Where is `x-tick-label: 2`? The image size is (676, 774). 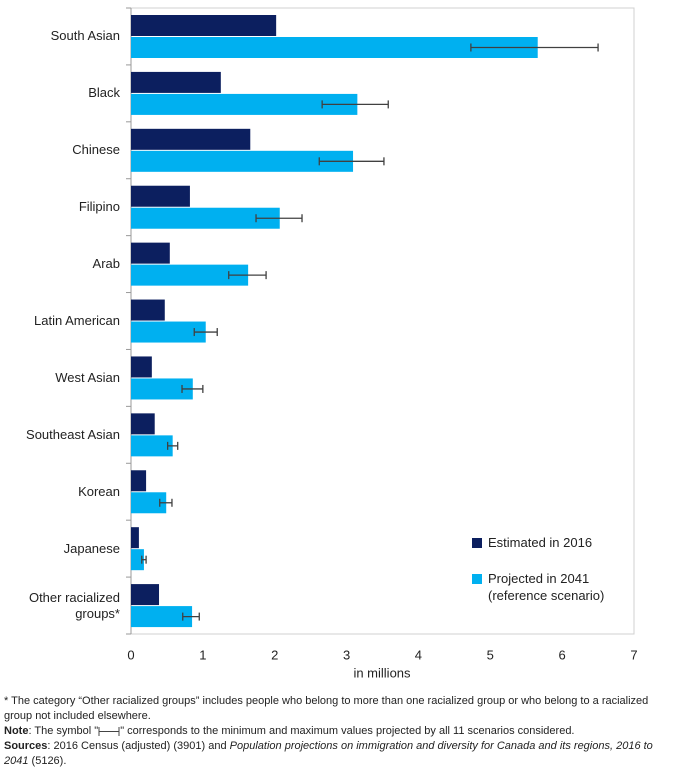
x-tick-label: 2 is located at coordinates (274, 654).